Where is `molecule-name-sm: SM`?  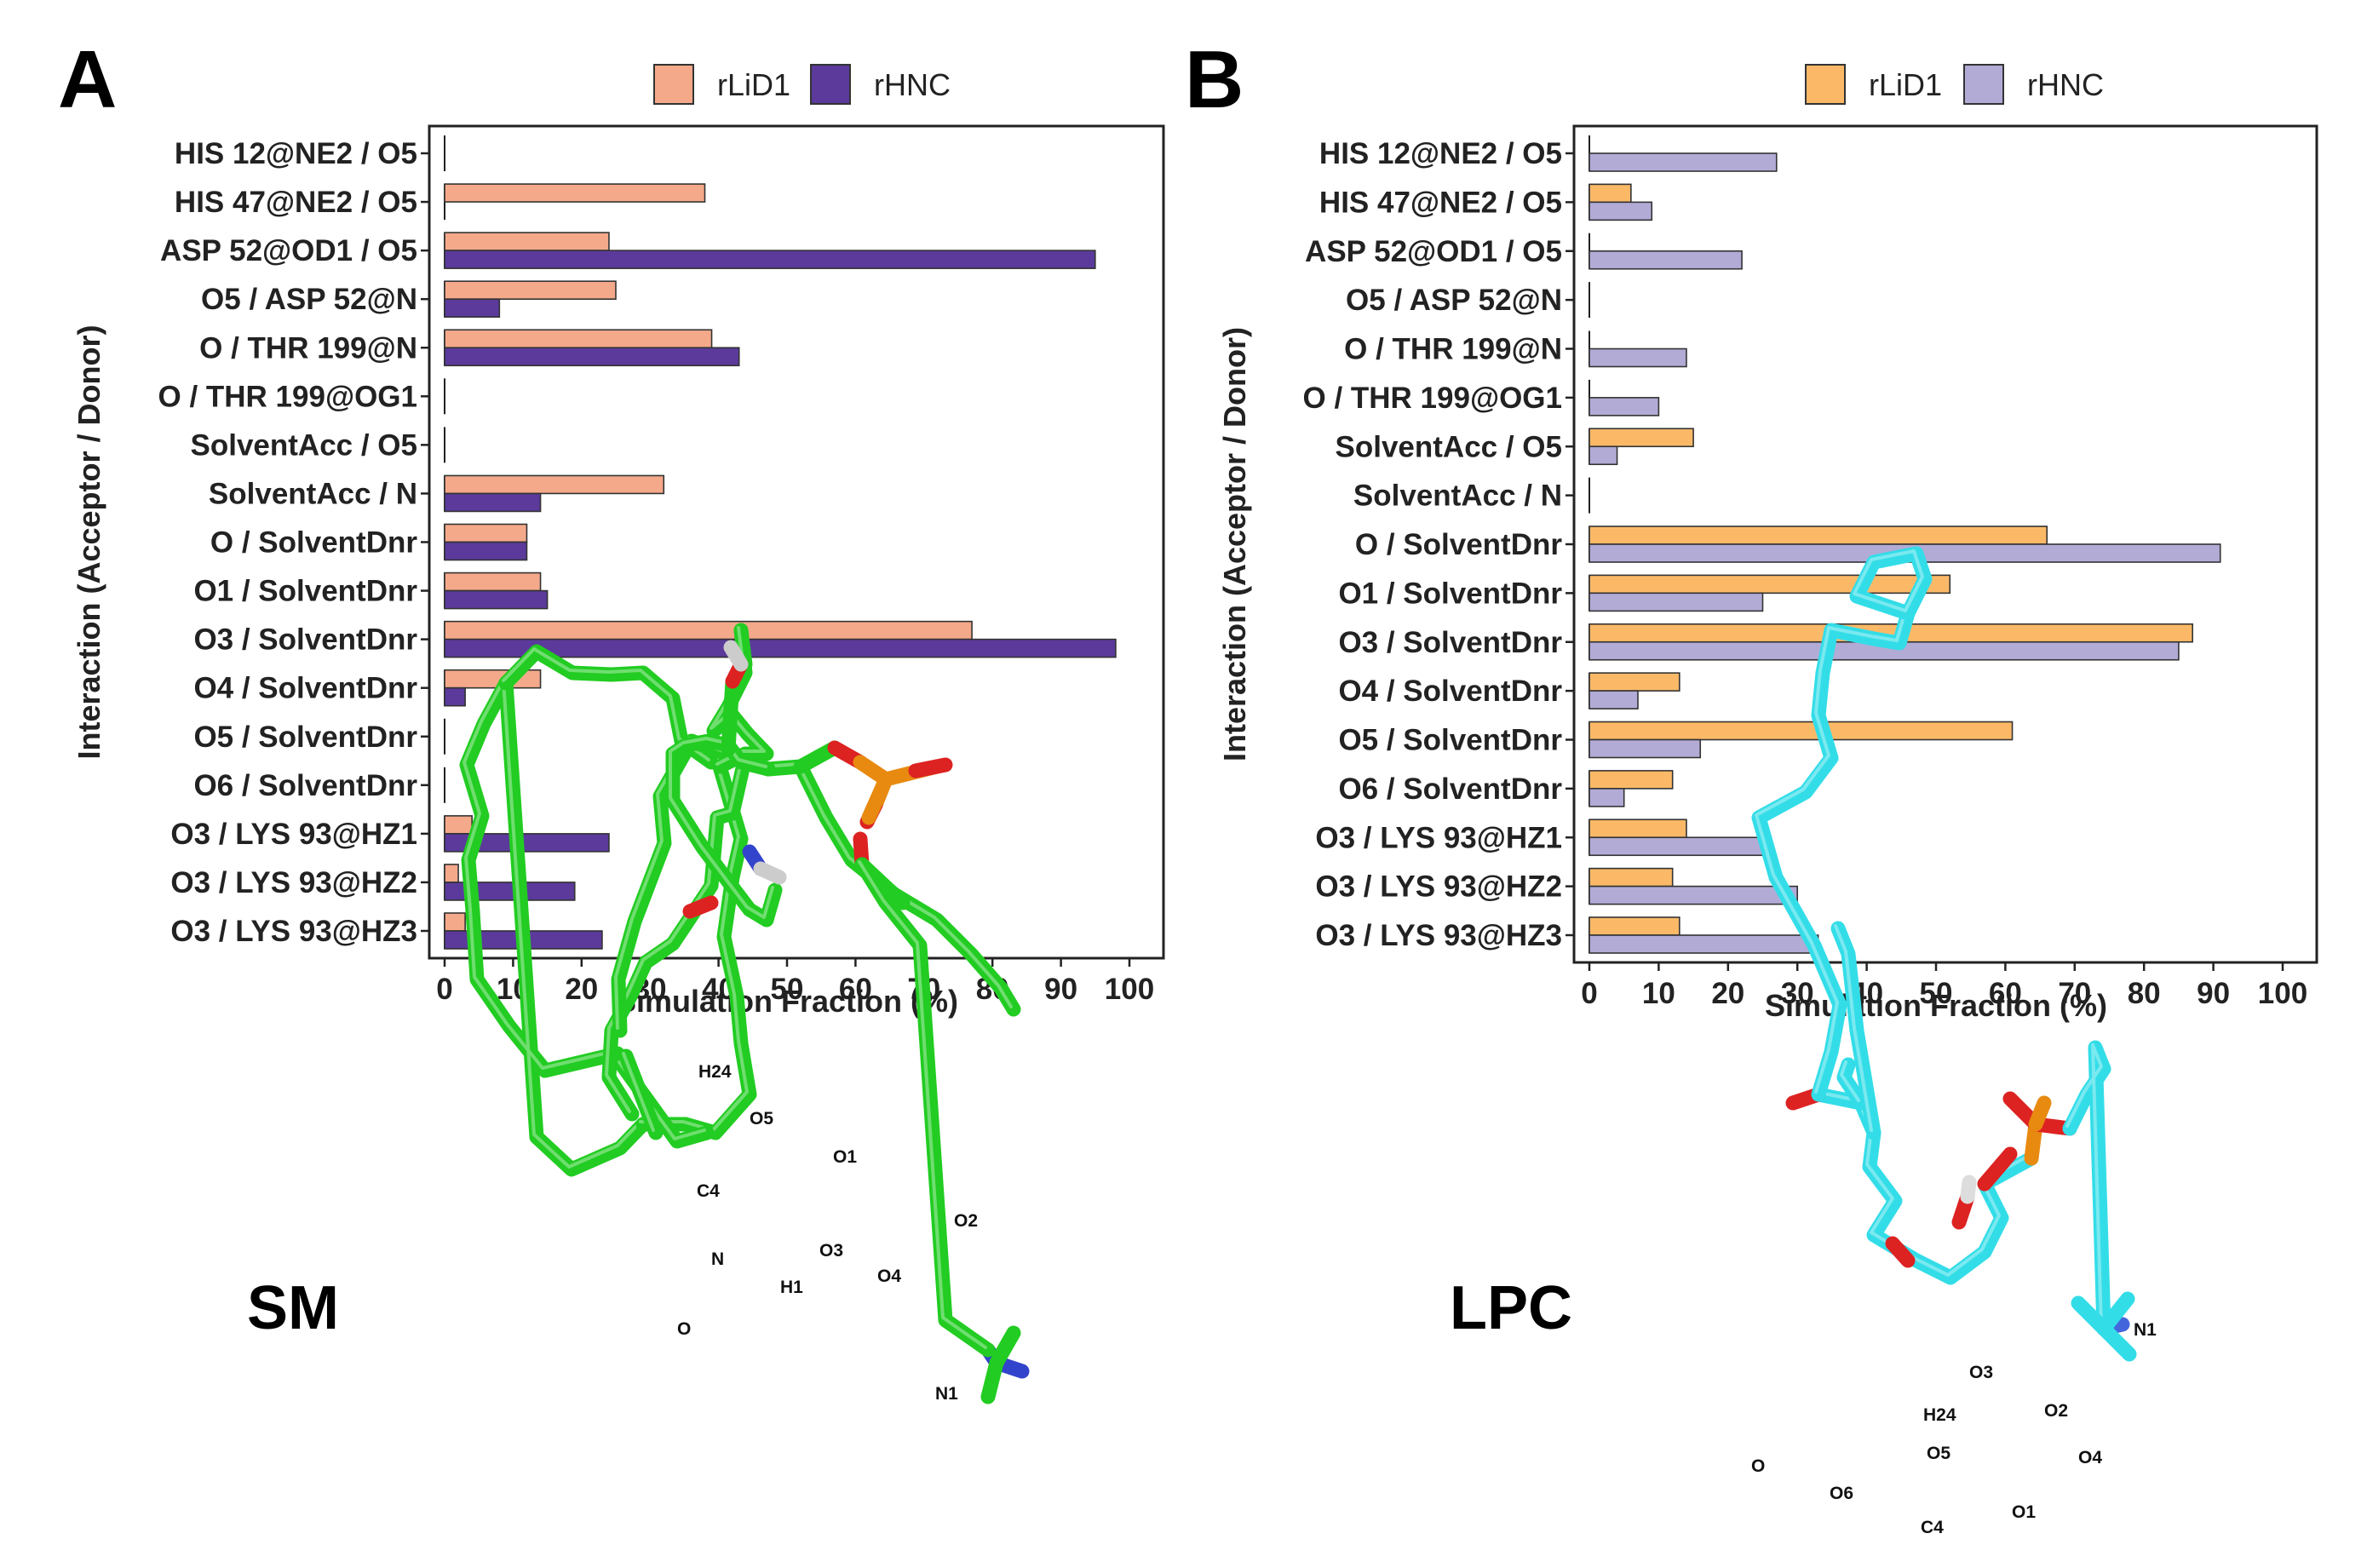
molecule-name-sm: SM is located at coordinates (293, 1308).